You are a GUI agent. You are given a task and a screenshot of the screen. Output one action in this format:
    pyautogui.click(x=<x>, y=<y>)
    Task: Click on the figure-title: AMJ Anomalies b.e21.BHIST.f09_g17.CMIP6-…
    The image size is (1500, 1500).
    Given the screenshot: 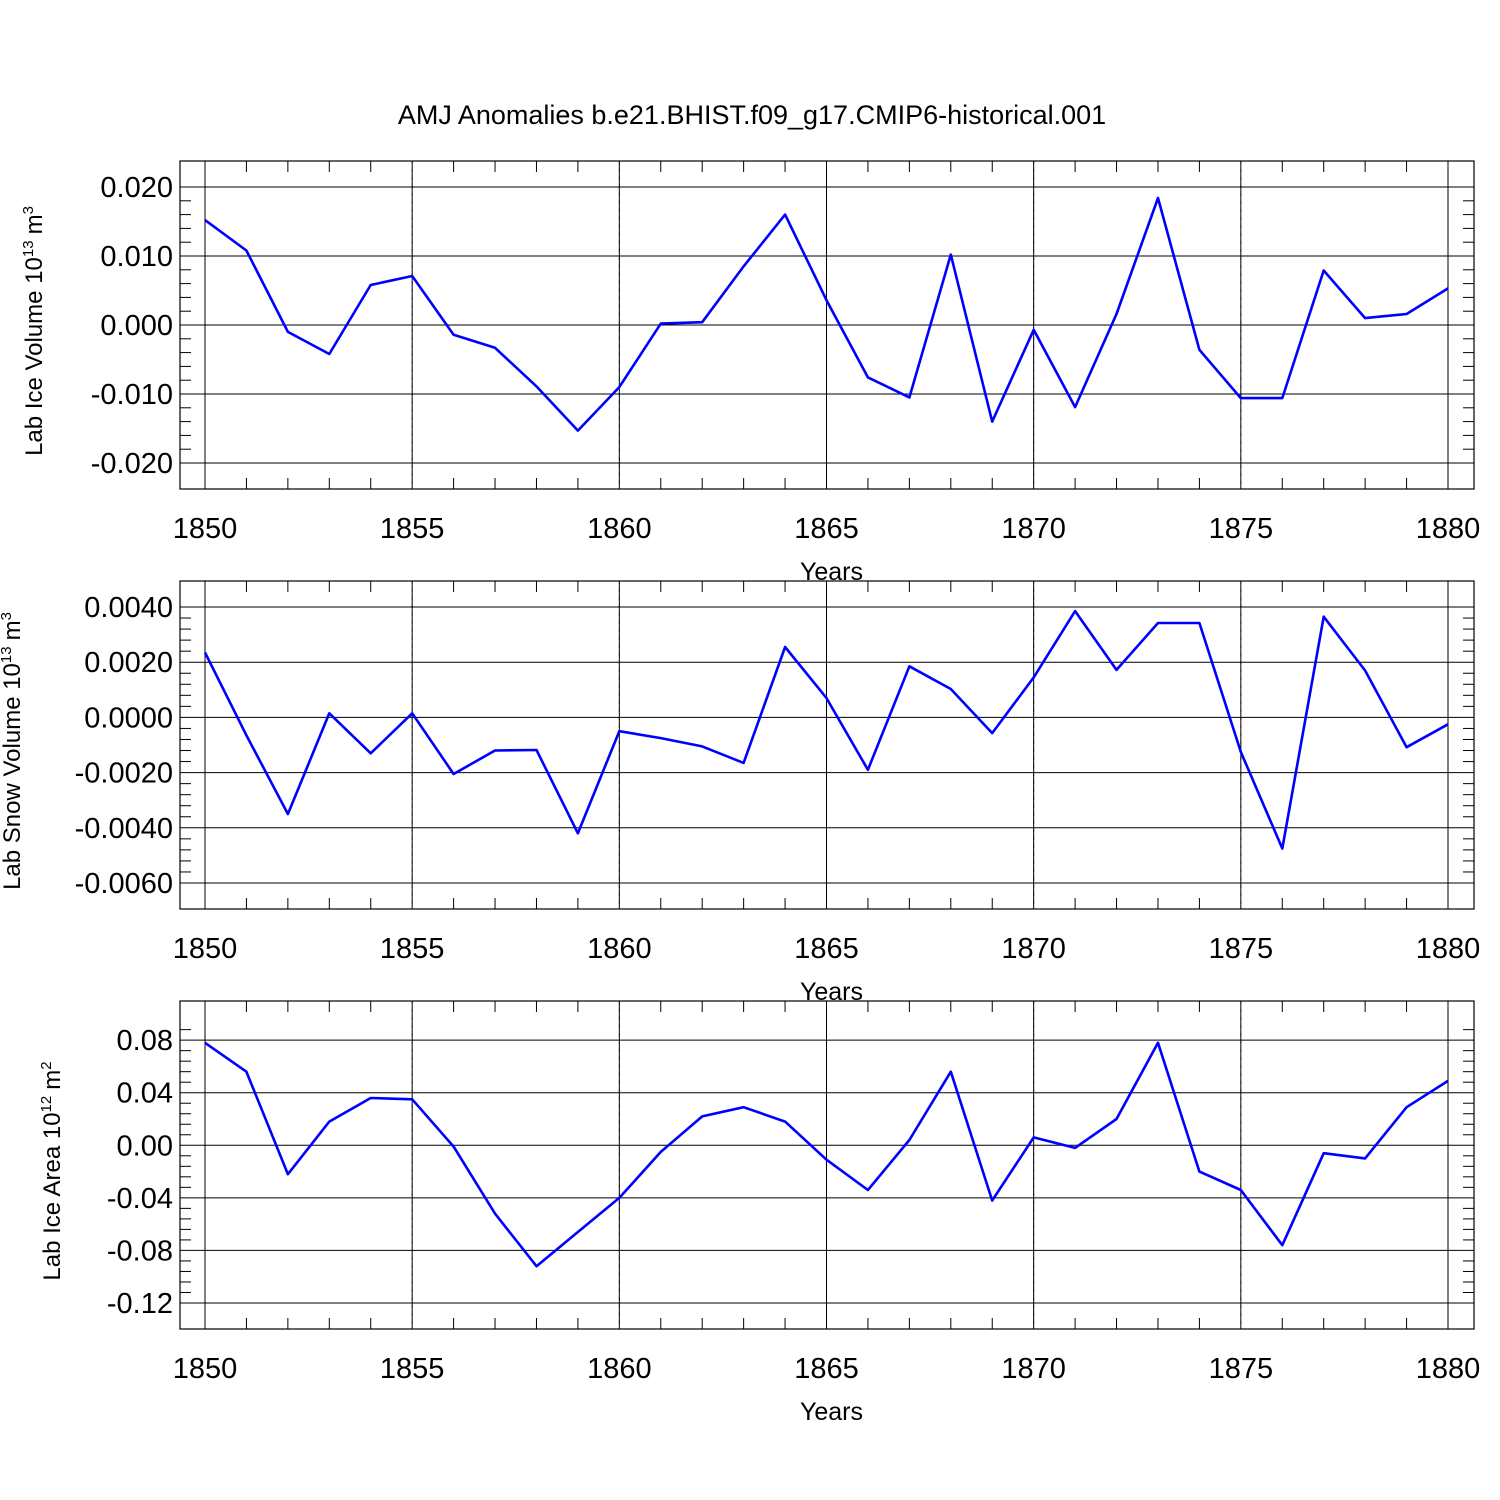 What is the action you would take?
    pyautogui.click(x=752, y=115)
    